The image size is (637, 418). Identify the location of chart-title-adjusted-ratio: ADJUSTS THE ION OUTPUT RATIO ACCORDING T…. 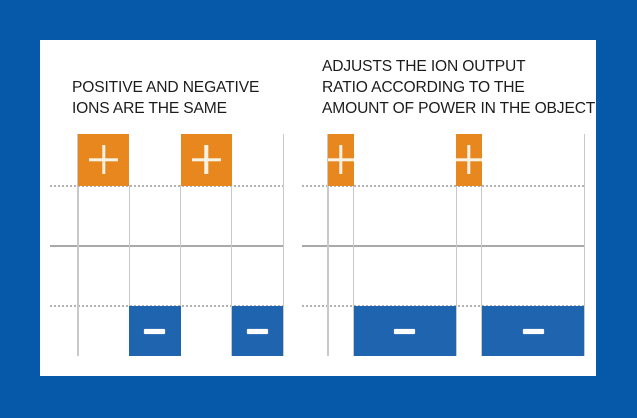
(459, 87).